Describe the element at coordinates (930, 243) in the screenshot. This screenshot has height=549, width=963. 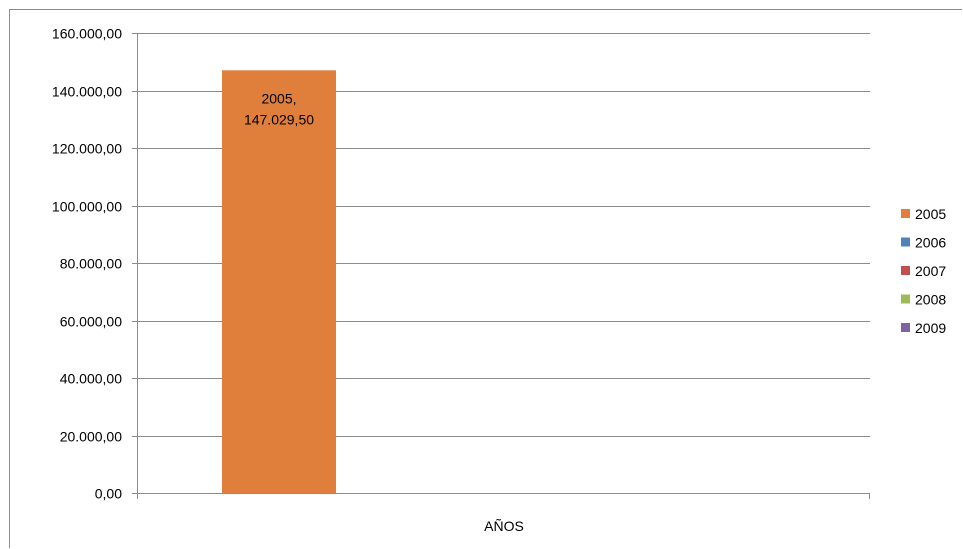
I see `legend-label-2006: 2006` at that location.